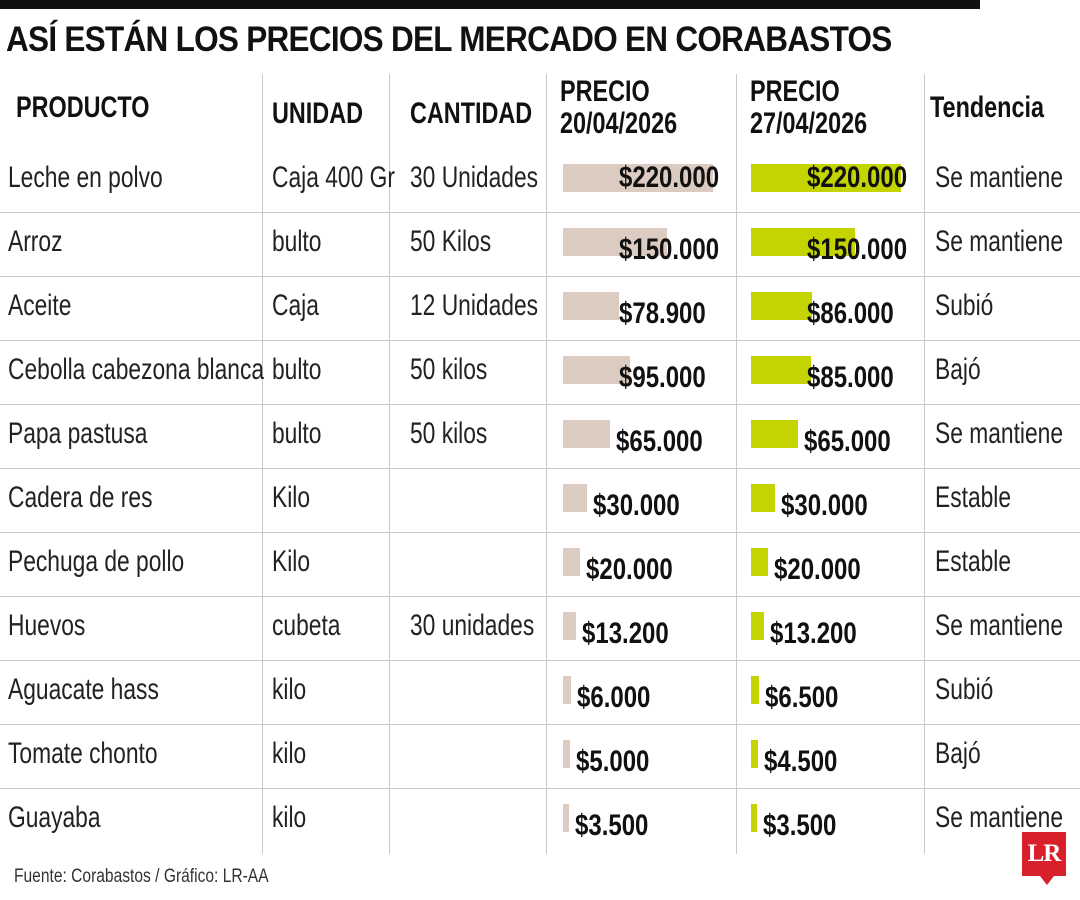 The width and height of the screenshot is (1080, 900). What do you see at coordinates (987, 107) in the screenshot?
I see `header-tendencia: Tendencia` at bounding box center [987, 107].